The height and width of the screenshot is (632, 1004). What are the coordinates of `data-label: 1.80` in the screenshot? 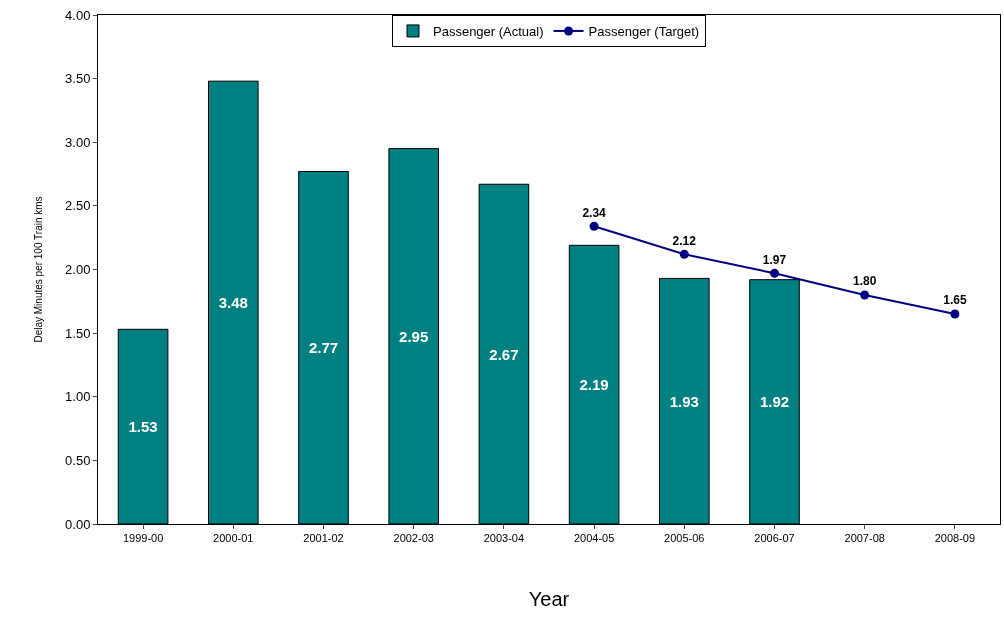 It's located at (865, 281).